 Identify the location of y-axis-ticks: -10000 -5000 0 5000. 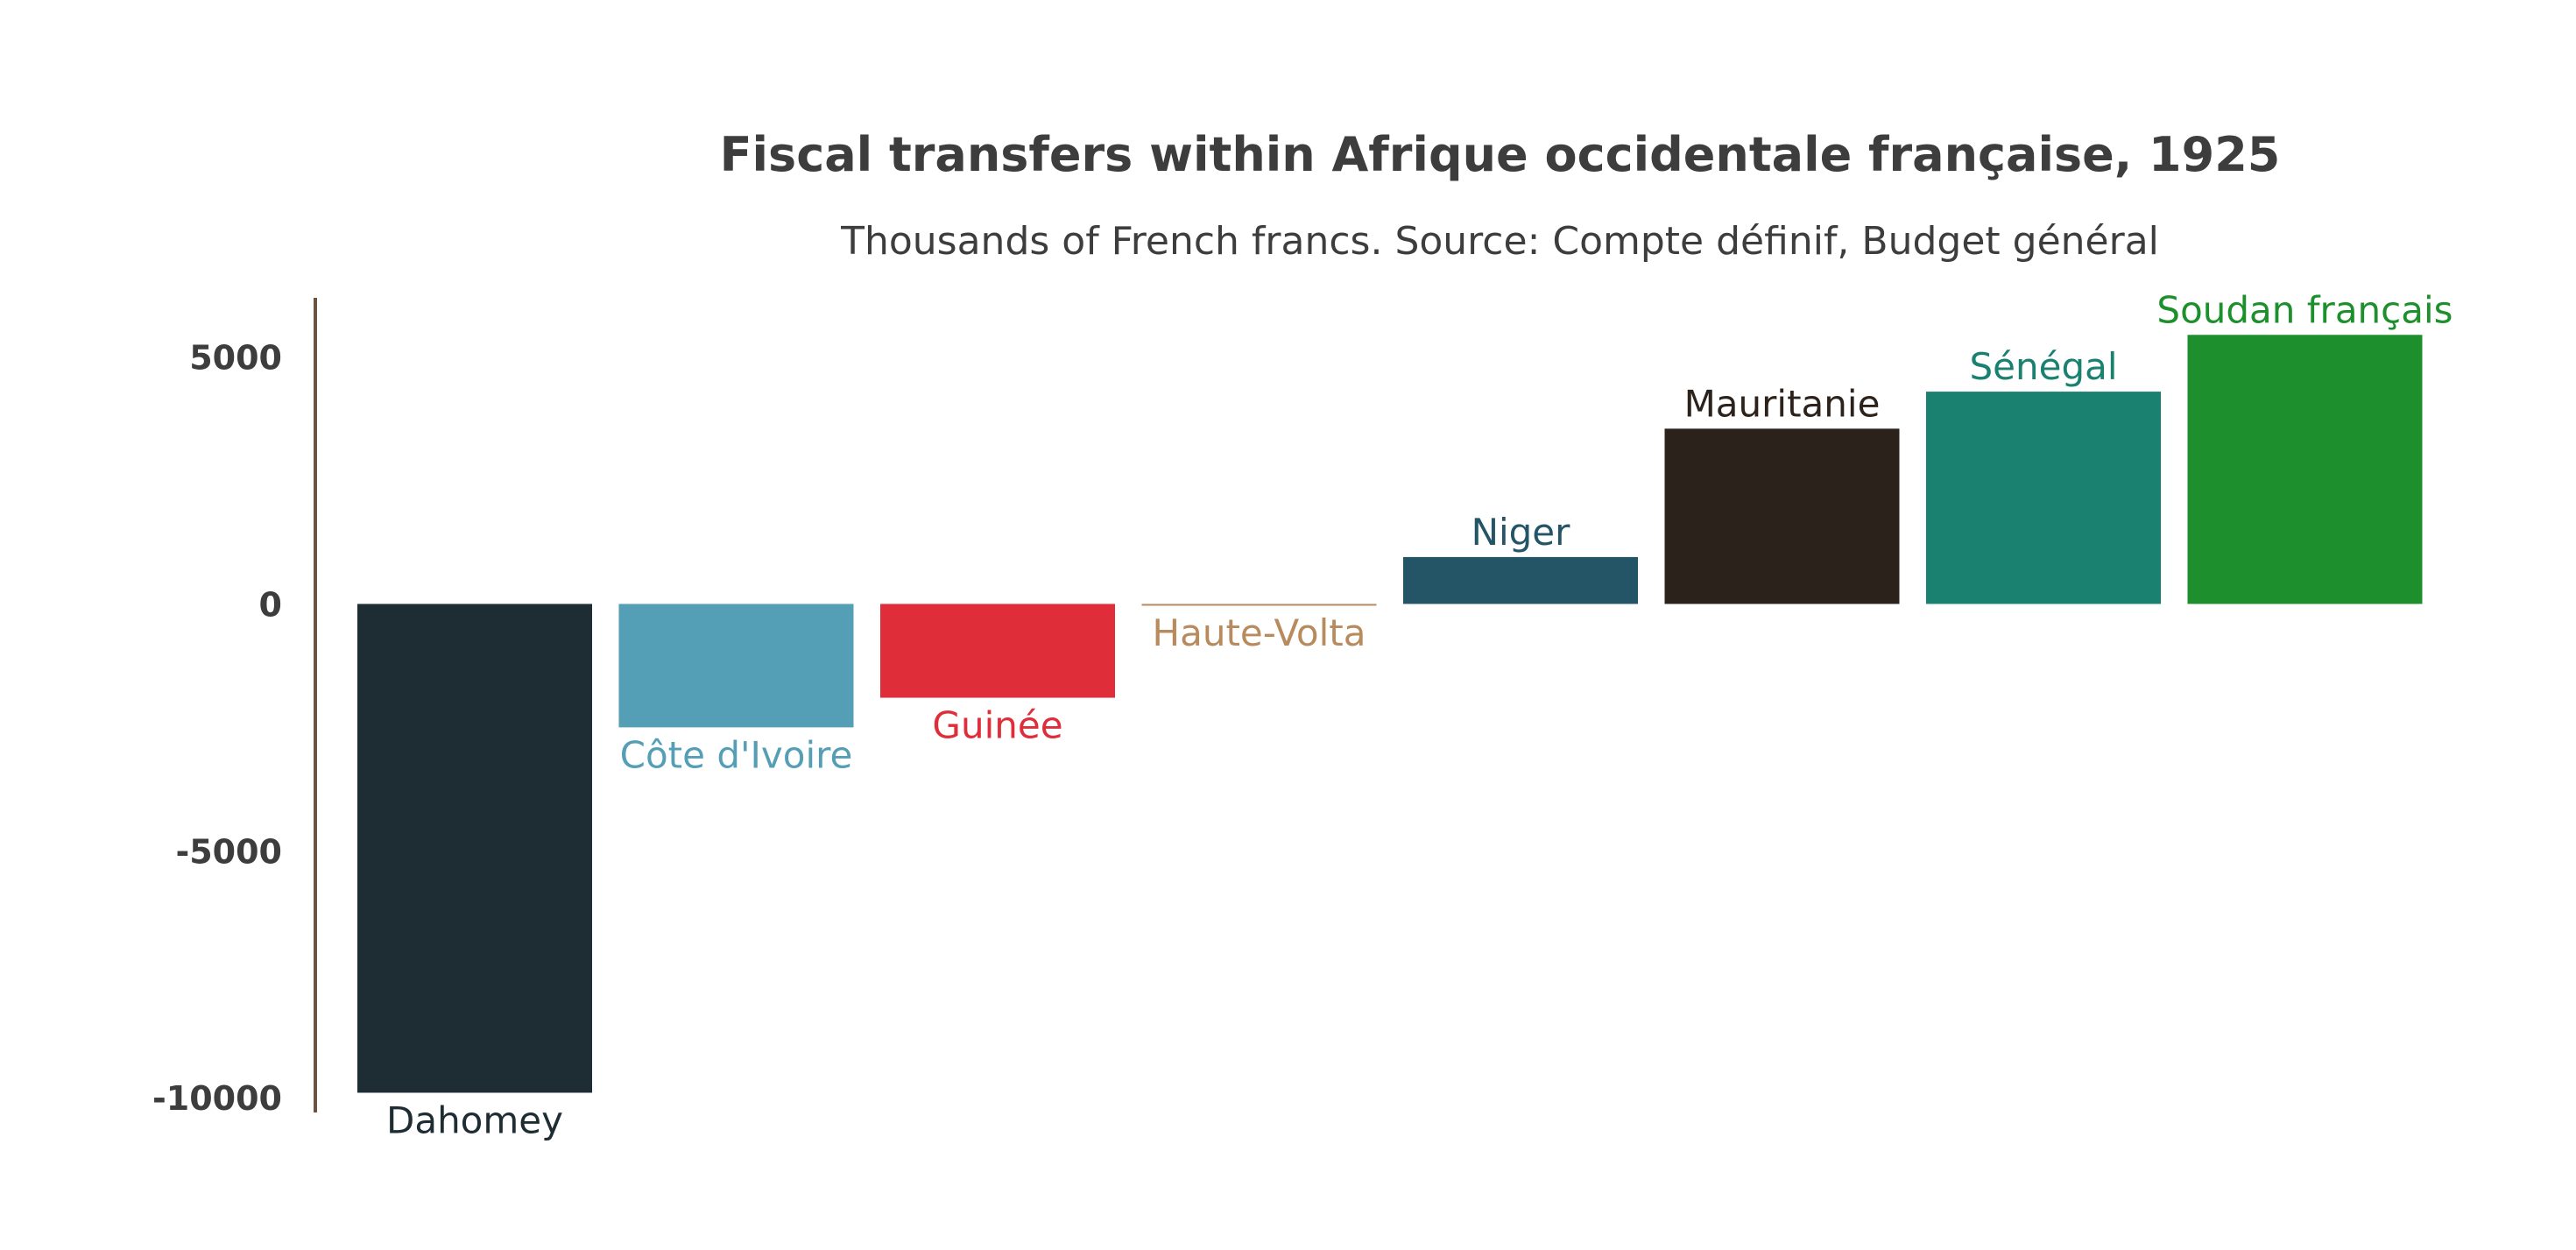
(217, 728).